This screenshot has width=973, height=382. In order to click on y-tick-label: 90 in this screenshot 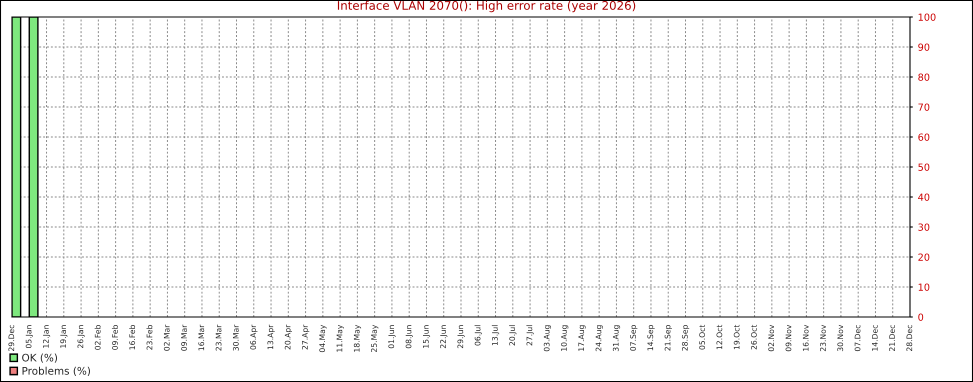, I will do `click(924, 47)`.